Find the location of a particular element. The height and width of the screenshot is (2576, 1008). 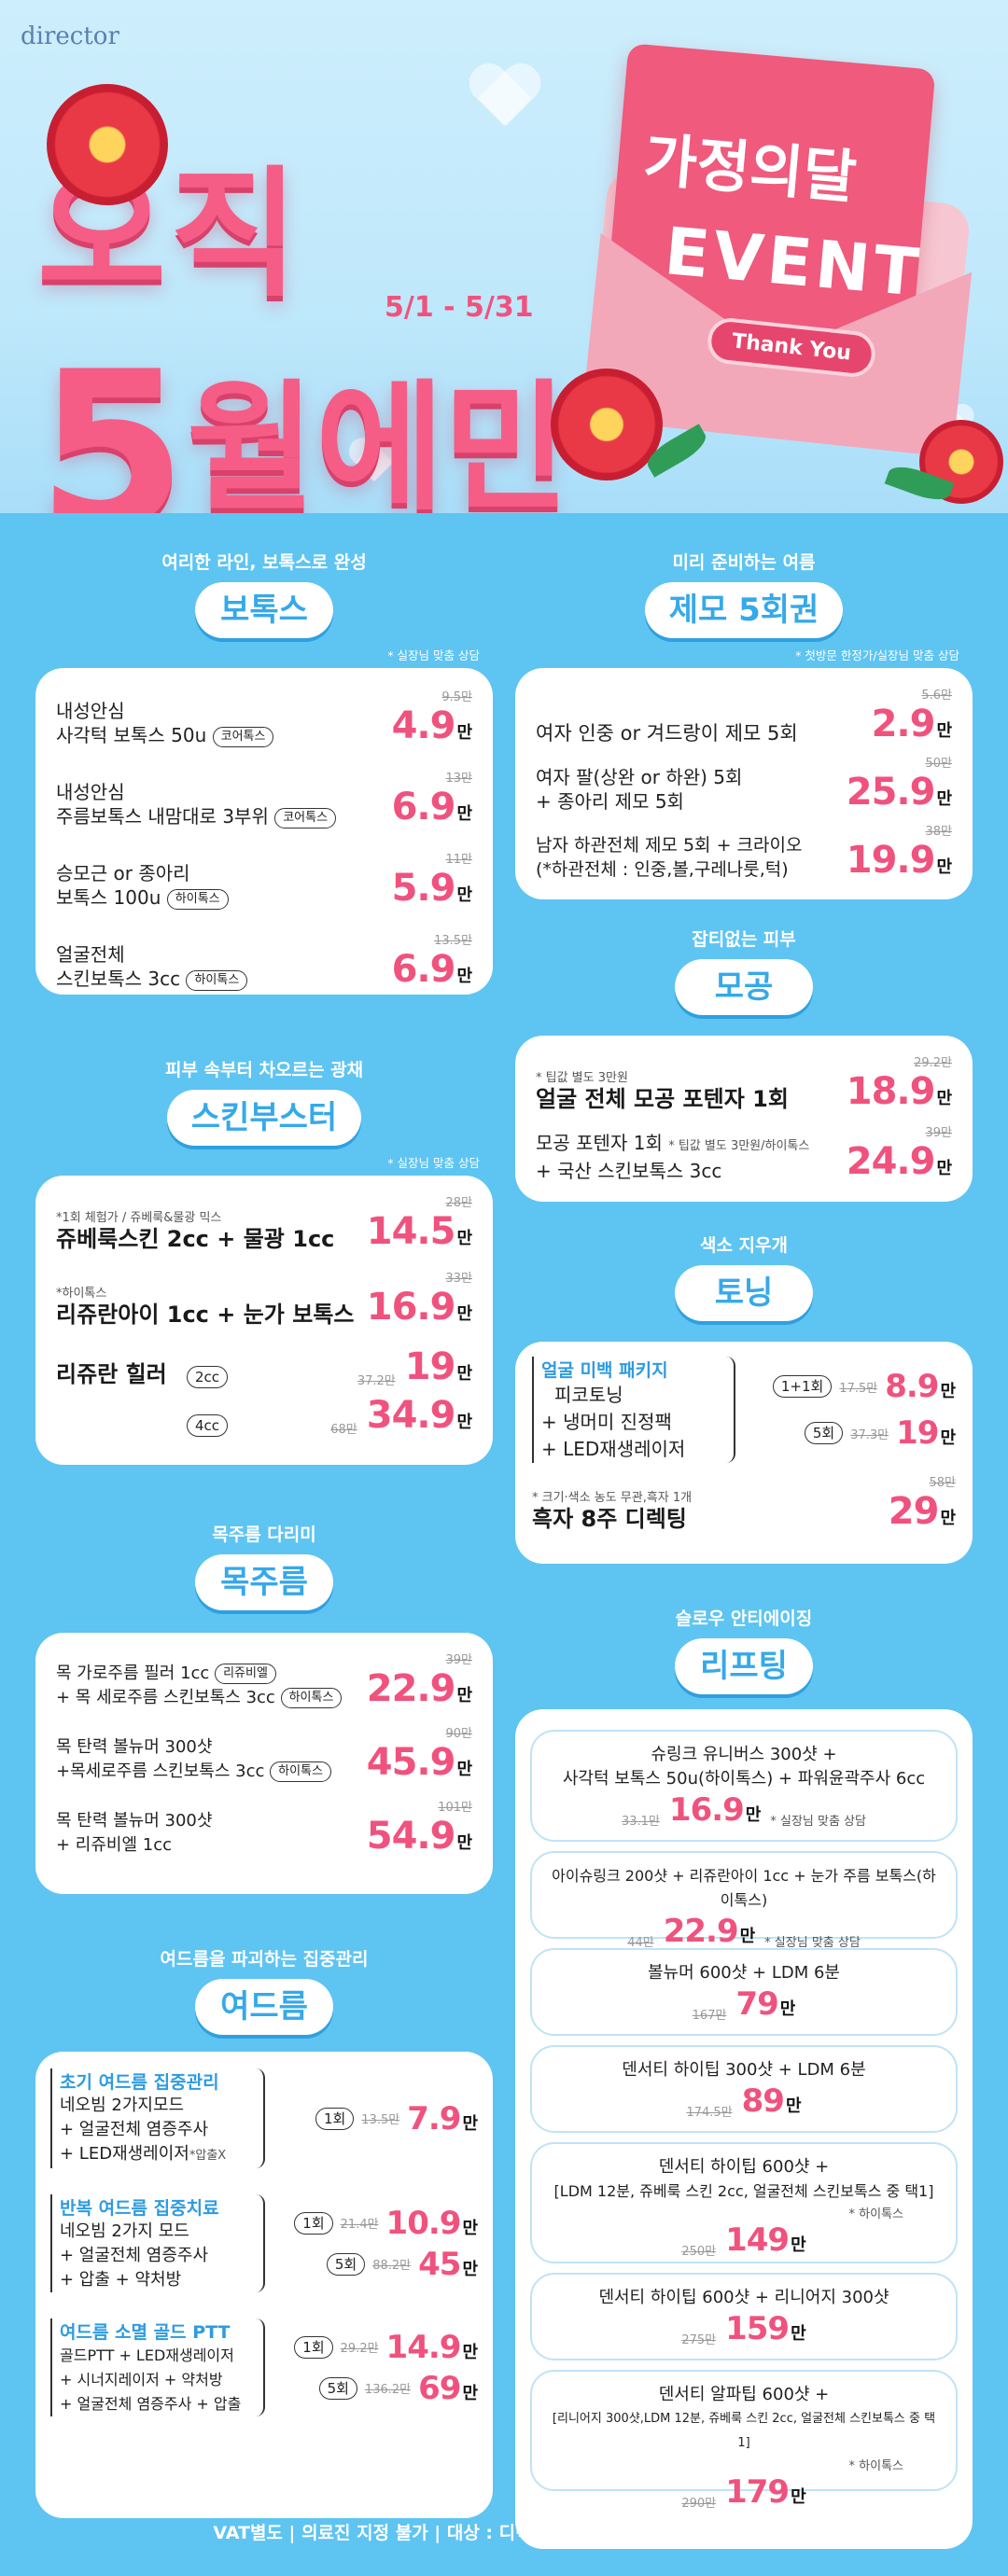

original-price: 101만 is located at coordinates (455, 1808).